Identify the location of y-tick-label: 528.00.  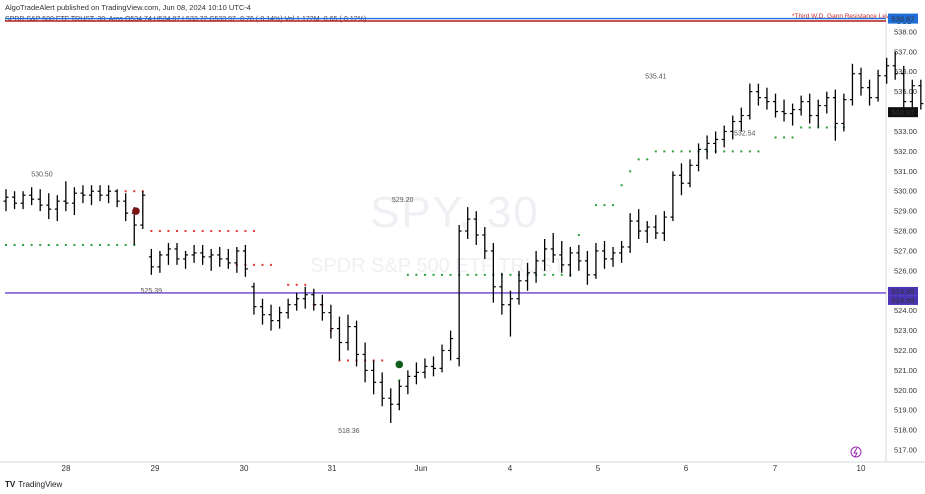
(905, 231).